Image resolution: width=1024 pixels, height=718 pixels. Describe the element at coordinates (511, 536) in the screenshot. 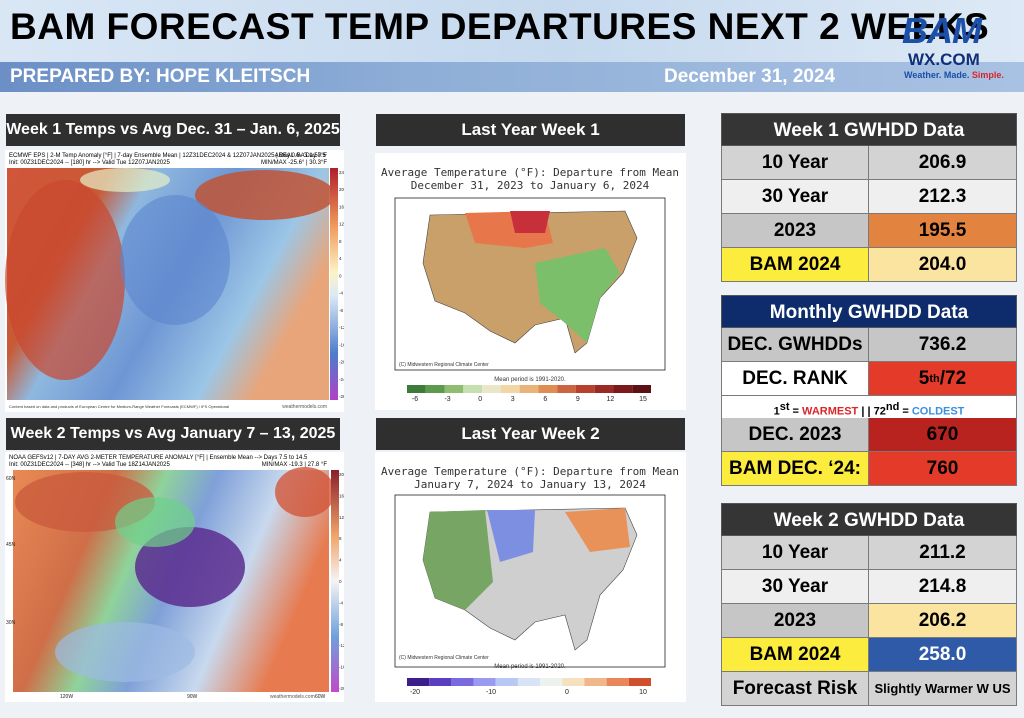

I see `ly-week2-cold-plains` at that location.